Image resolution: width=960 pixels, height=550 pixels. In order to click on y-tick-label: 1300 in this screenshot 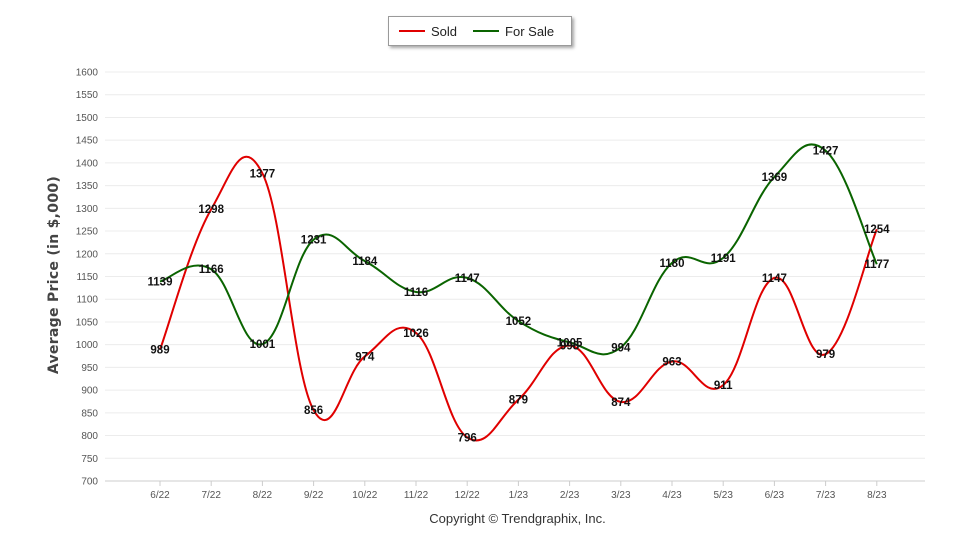, I will do `click(87, 209)`.